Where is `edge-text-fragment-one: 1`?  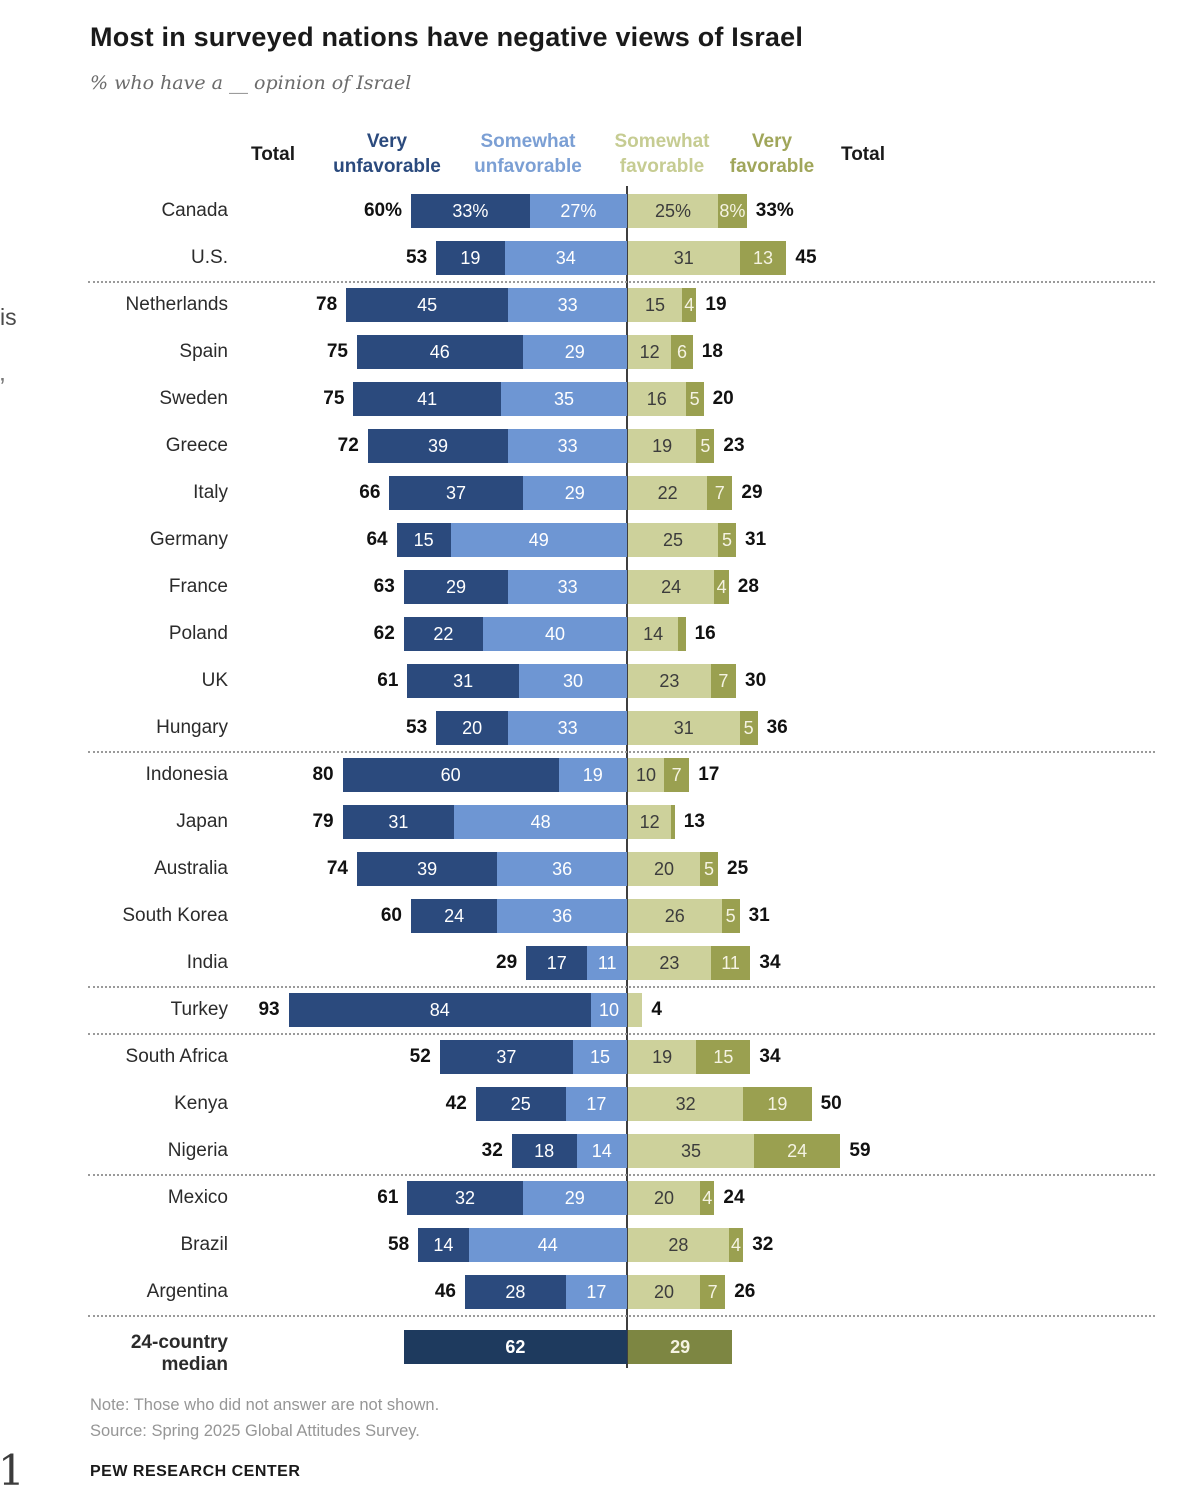 edge-text-fragment-one: 1 is located at coordinates (12, 1470).